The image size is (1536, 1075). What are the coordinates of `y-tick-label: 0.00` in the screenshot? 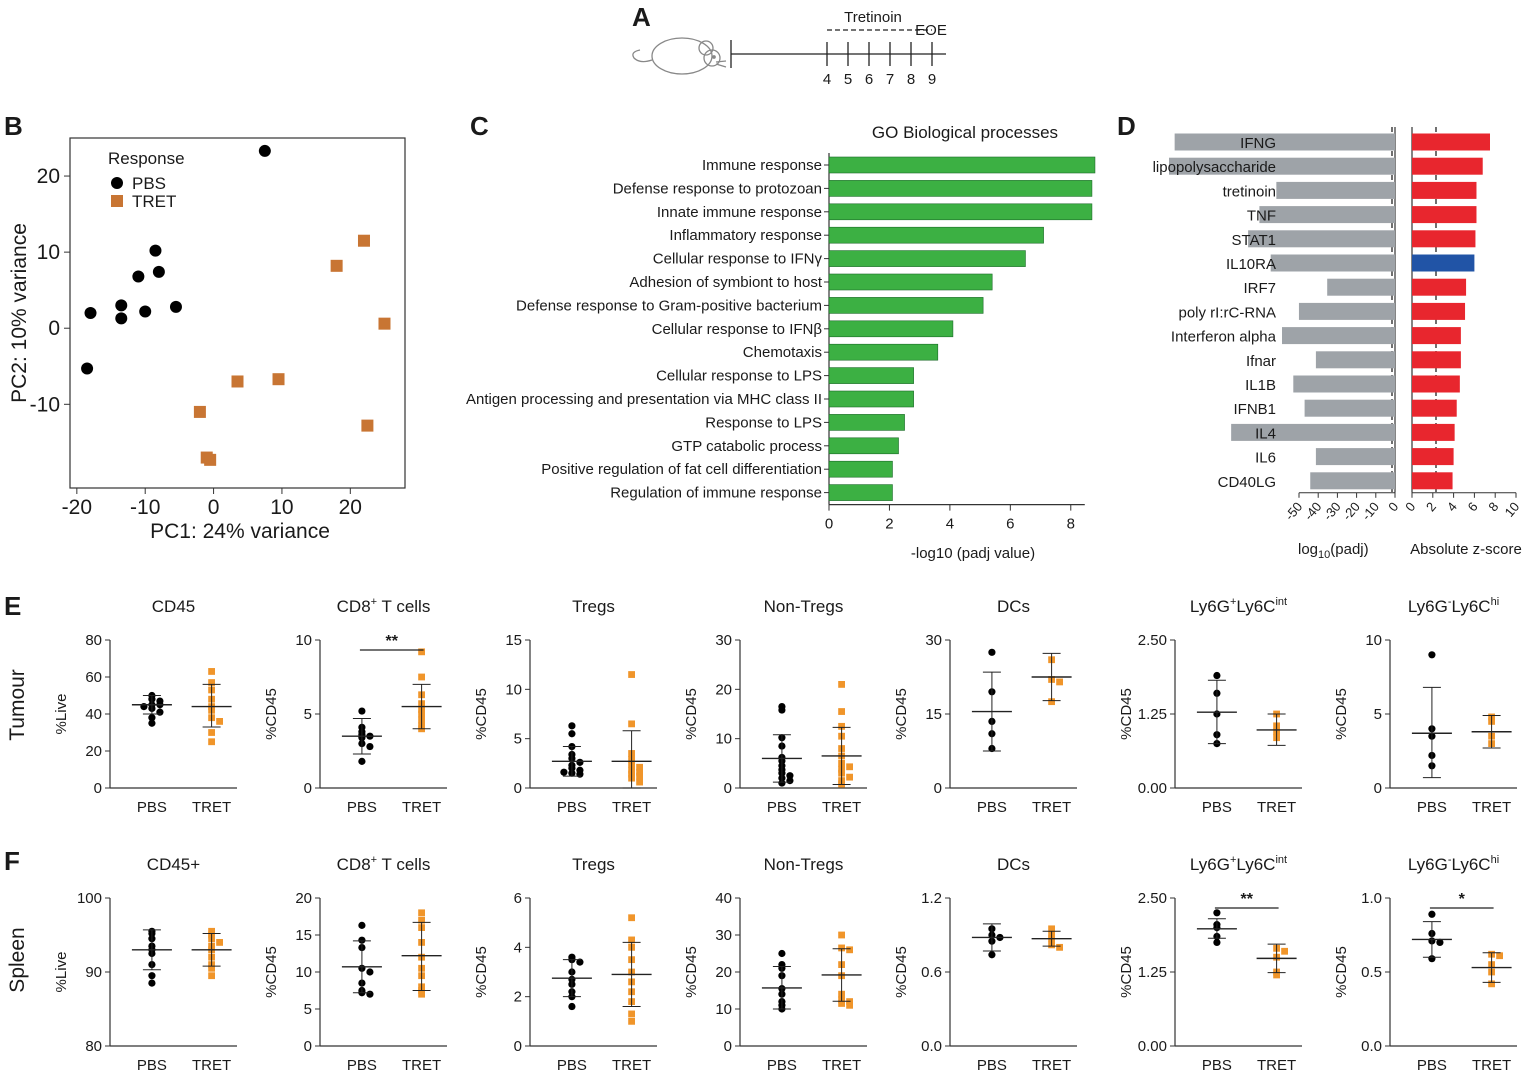 It's located at (1152, 1046).